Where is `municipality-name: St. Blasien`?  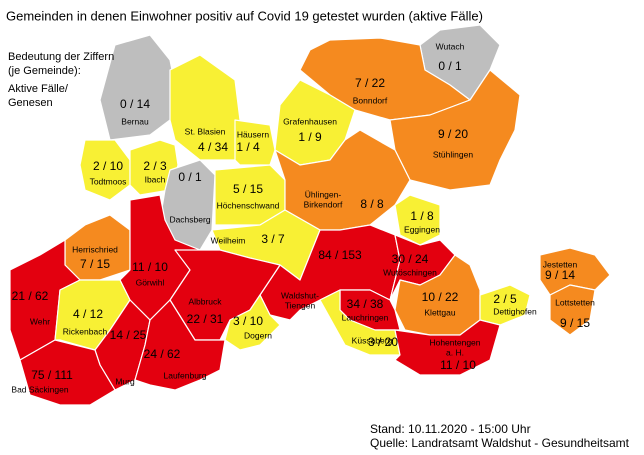 municipality-name: St. Blasien is located at coordinates (205, 131).